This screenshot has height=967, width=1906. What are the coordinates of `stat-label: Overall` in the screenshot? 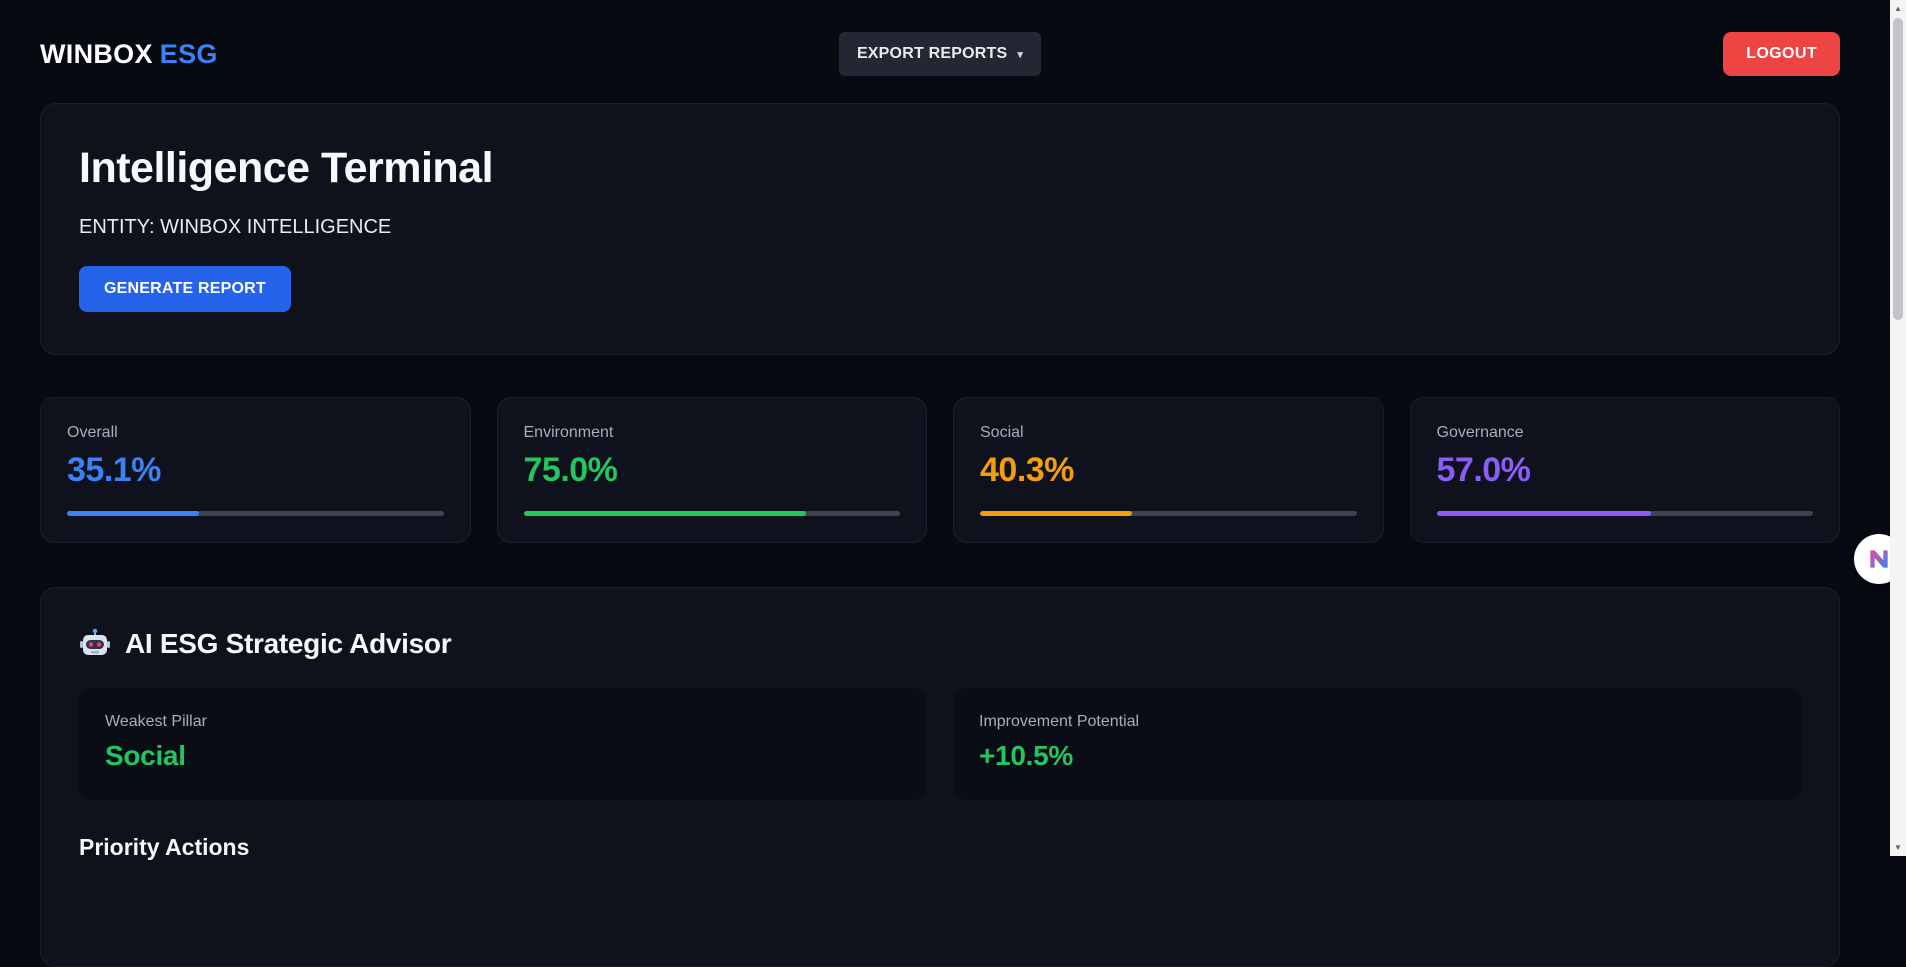 It's located at (92, 432).